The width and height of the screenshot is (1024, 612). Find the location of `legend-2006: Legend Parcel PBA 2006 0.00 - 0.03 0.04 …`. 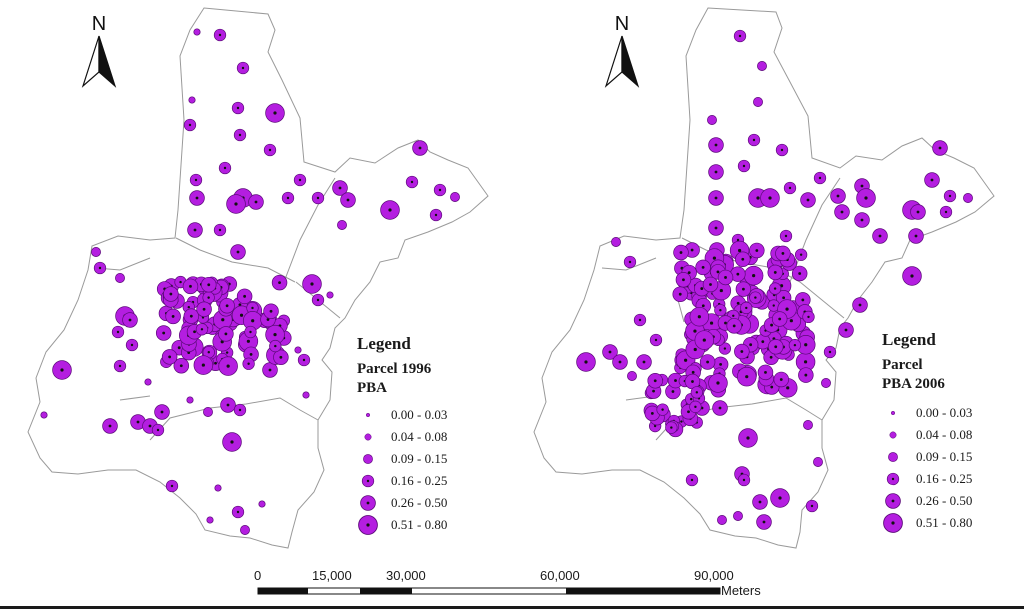

legend-2006: Legend Parcel PBA 2006 0.00 - 0.03 0.04 … is located at coordinates (952, 432).